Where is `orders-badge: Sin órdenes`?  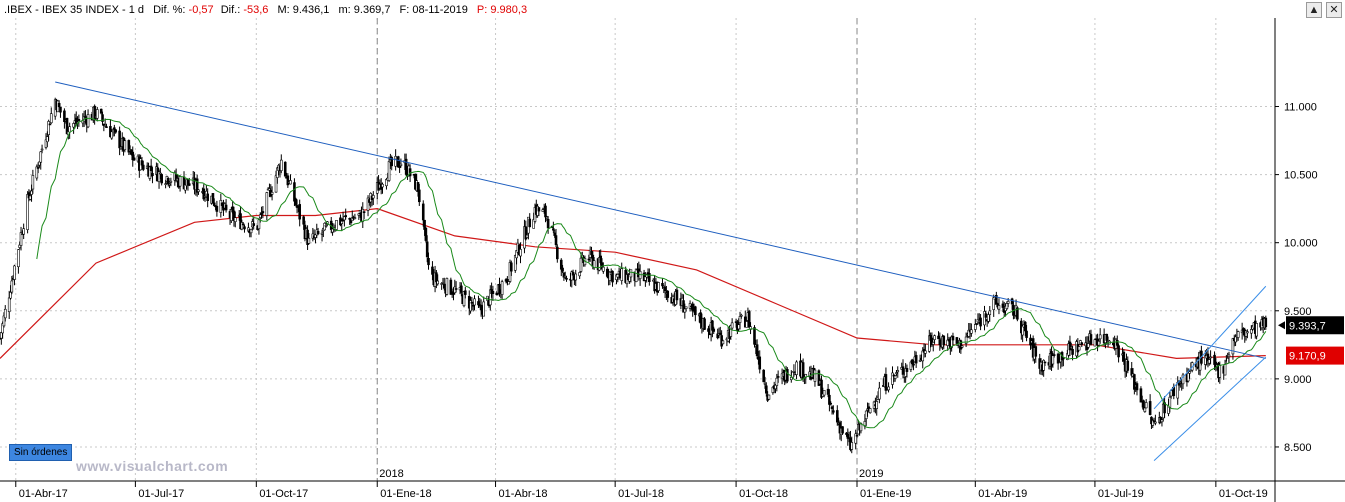
orders-badge: Sin órdenes is located at coordinates (41, 452).